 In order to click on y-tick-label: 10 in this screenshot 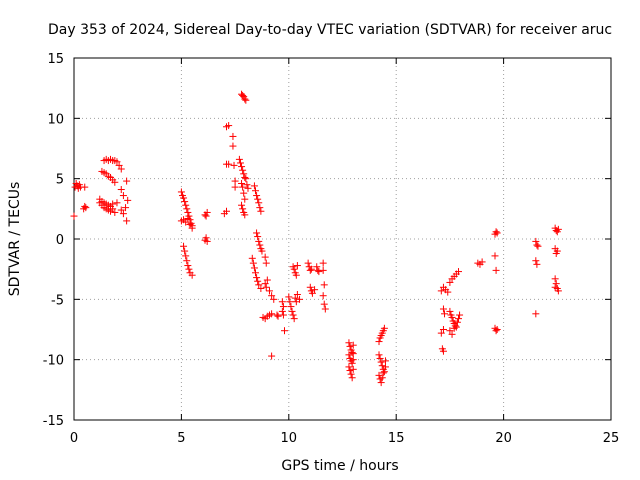, I will do `click(55, 119)`.